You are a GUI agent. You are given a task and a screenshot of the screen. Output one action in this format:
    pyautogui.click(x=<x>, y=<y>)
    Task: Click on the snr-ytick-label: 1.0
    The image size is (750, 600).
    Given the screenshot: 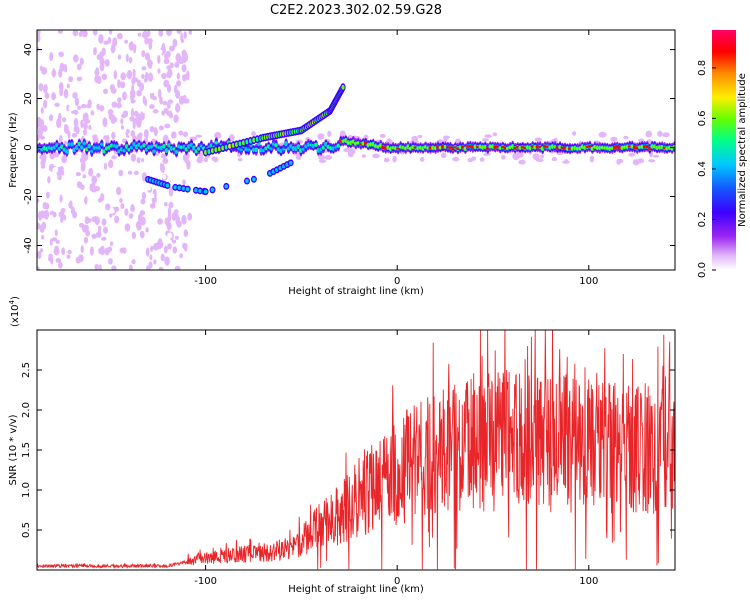 What is the action you would take?
    pyautogui.click(x=26, y=490)
    